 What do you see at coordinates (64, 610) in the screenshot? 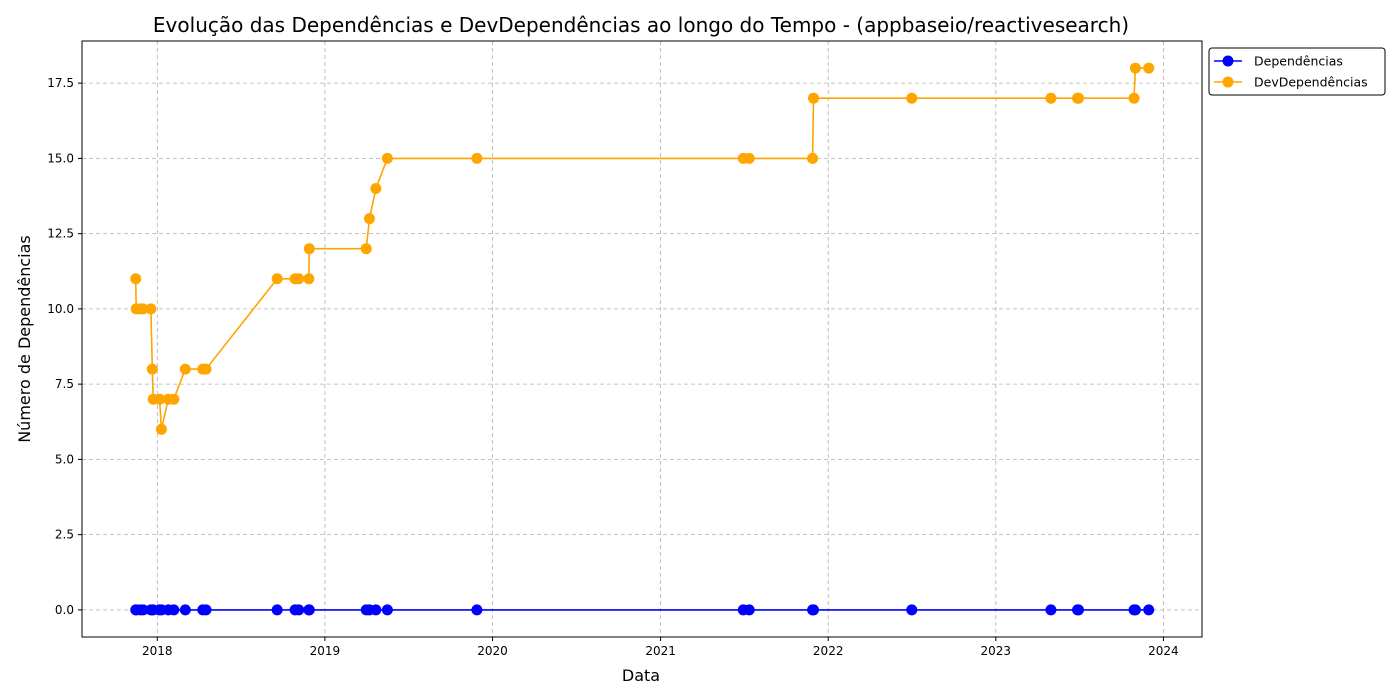
I see `y-tick-label: 0.0` at bounding box center [64, 610].